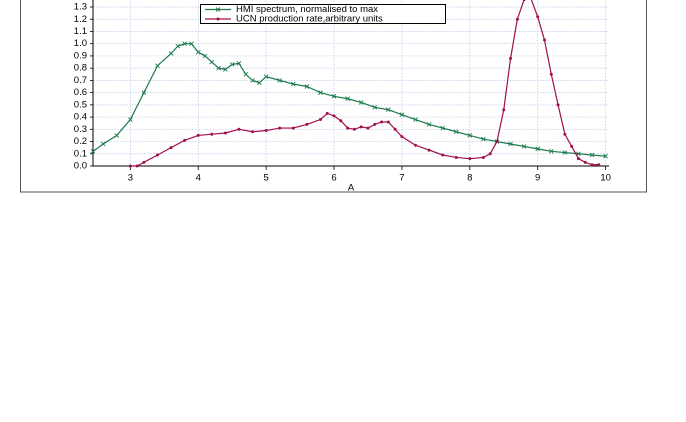 The height and width of the screenshot is (422, 686). I want to click on legend-box, so click(323, 14).